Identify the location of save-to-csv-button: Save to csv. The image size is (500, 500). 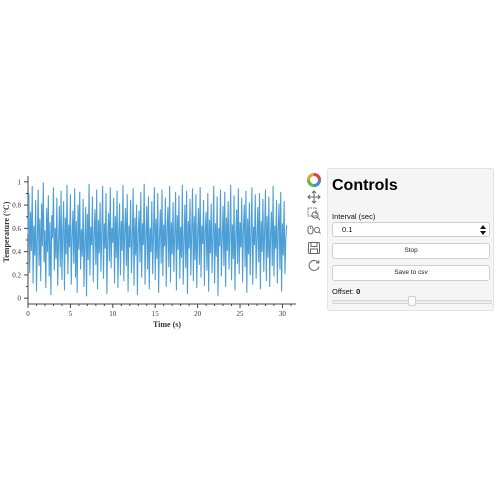
(411, 273).